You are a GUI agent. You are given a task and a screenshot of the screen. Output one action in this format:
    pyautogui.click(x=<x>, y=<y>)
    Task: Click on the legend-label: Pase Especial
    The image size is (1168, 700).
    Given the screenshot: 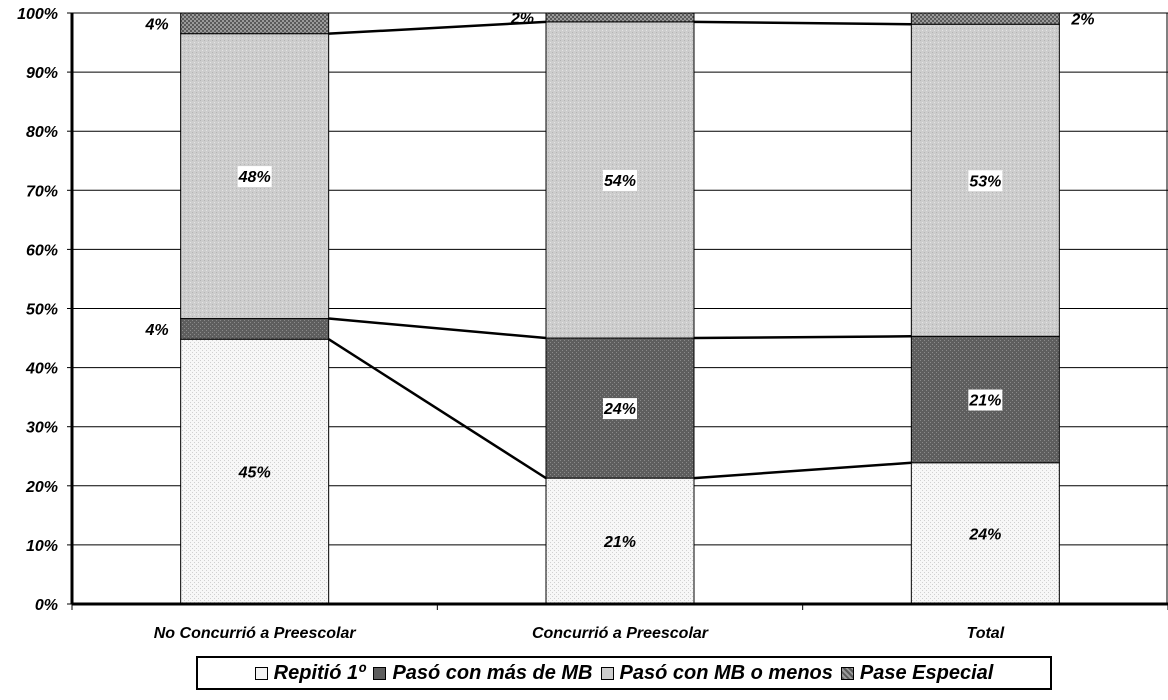 What is the action you would take?
    pyautogui.click(x=926, y=672)
    